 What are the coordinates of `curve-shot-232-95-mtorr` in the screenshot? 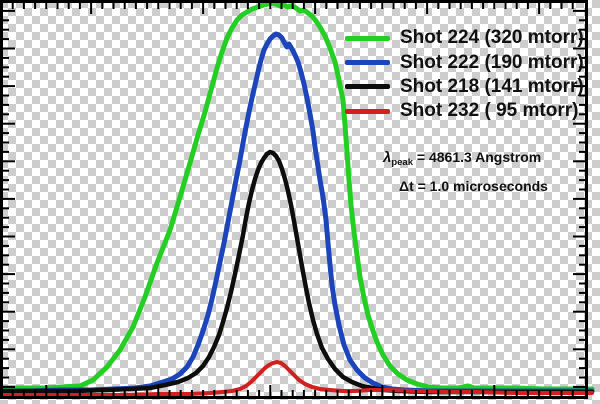 It's located at (297, 378).